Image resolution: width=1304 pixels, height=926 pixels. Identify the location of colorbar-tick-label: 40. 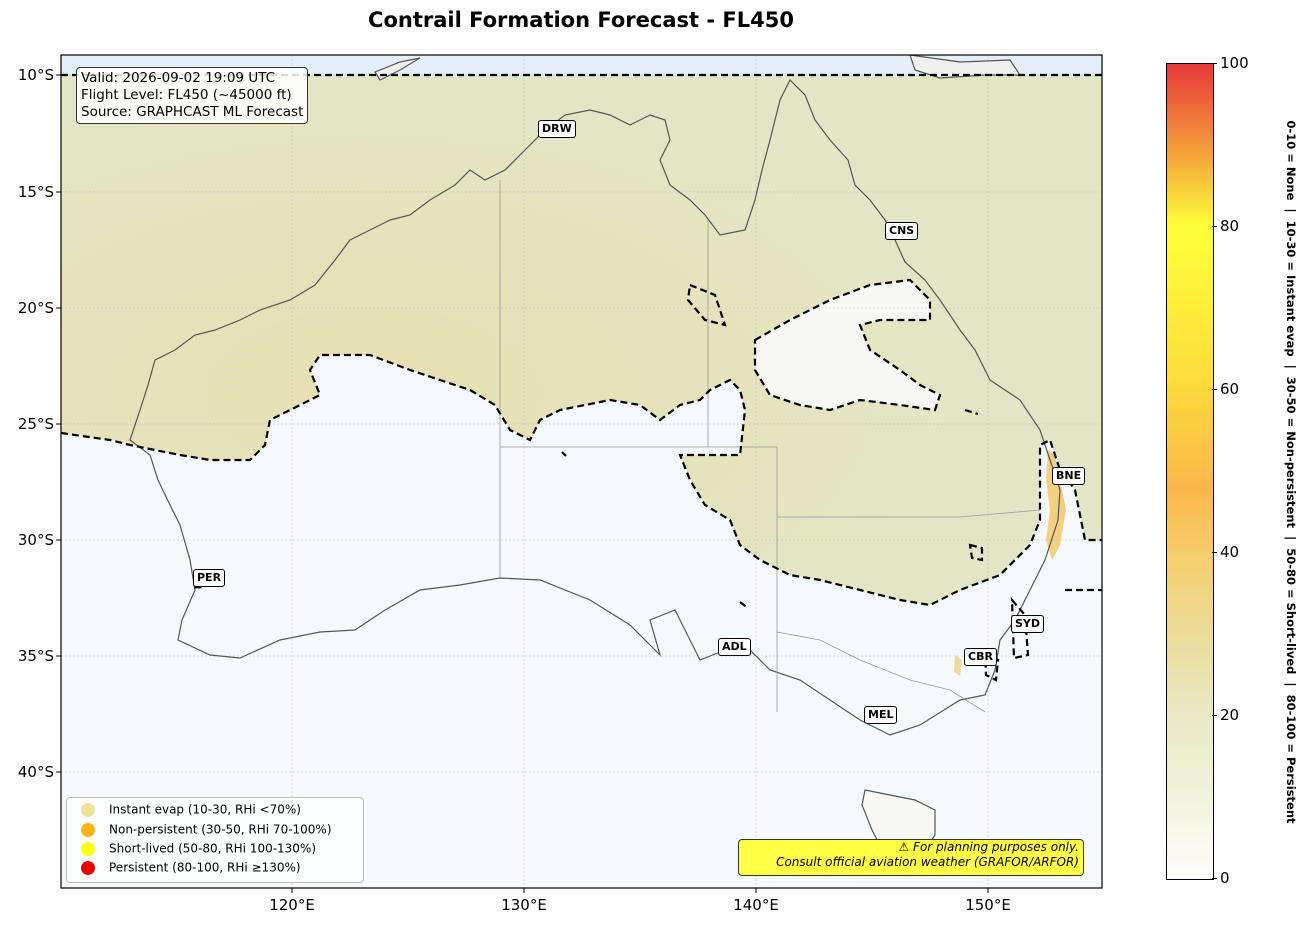
(1230, 552).